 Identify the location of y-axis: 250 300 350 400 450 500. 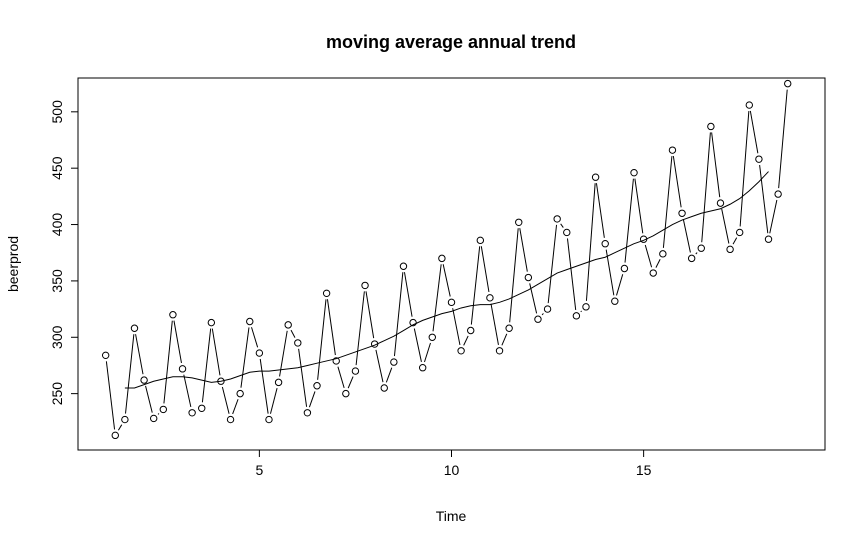
(64, 253).